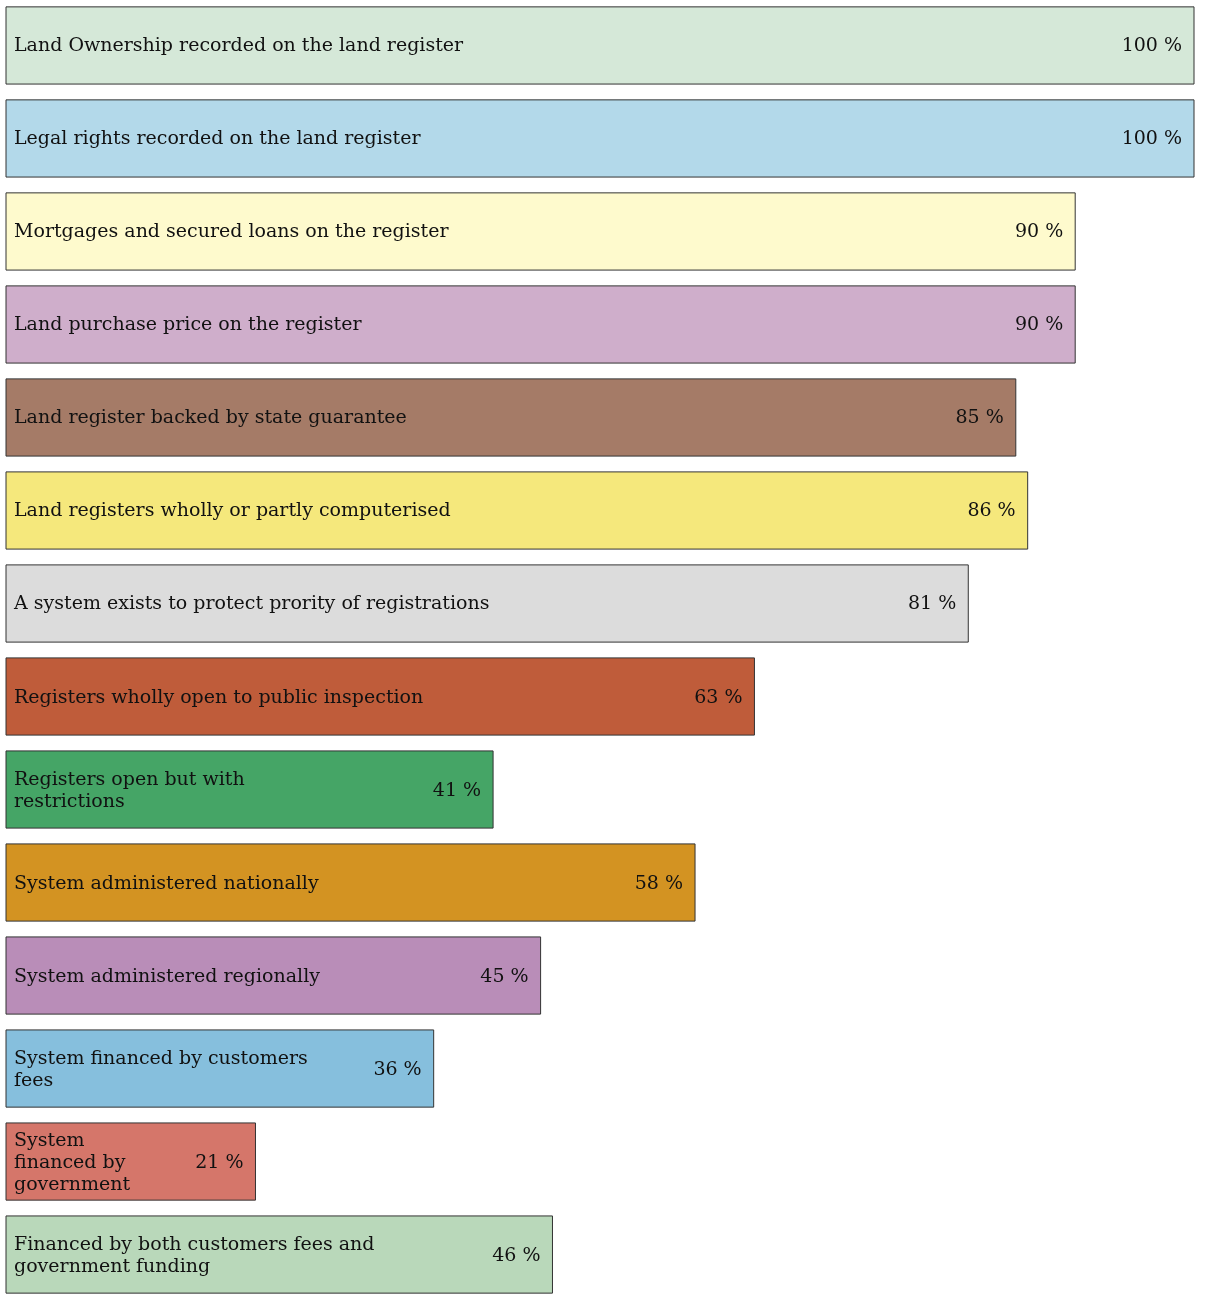 This screenshot has height=1311, width=1210. What do you see at coordinates (397, 1067) in the screenshot?
I see `data-label: 36 %` at bounding box center [397, 1067].